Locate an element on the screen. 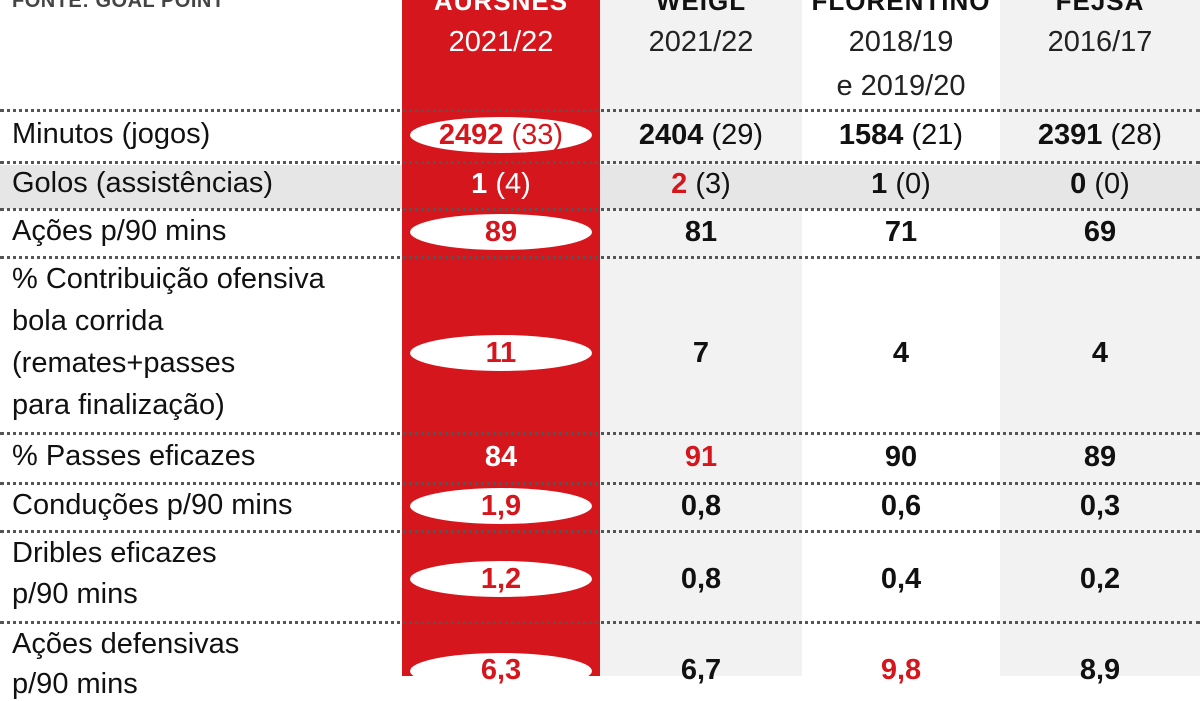  value-fejsa-goals: 0 (0) is located at coordinates (1100, 184).